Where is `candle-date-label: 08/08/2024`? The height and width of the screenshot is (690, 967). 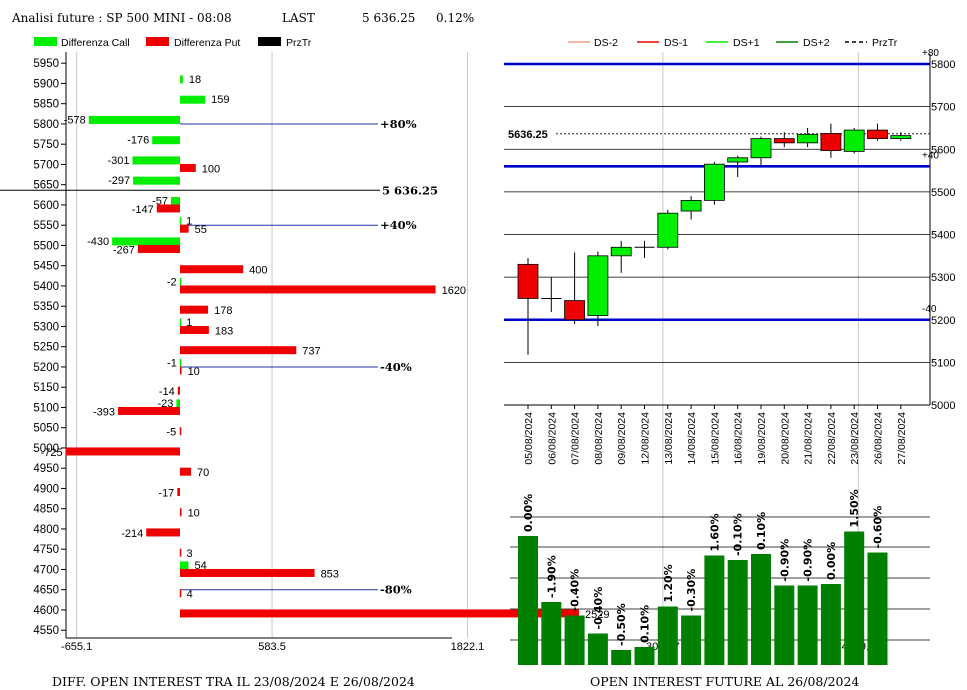
candle-date-label: 08/08/2024 is located at coordinates (599, 438).